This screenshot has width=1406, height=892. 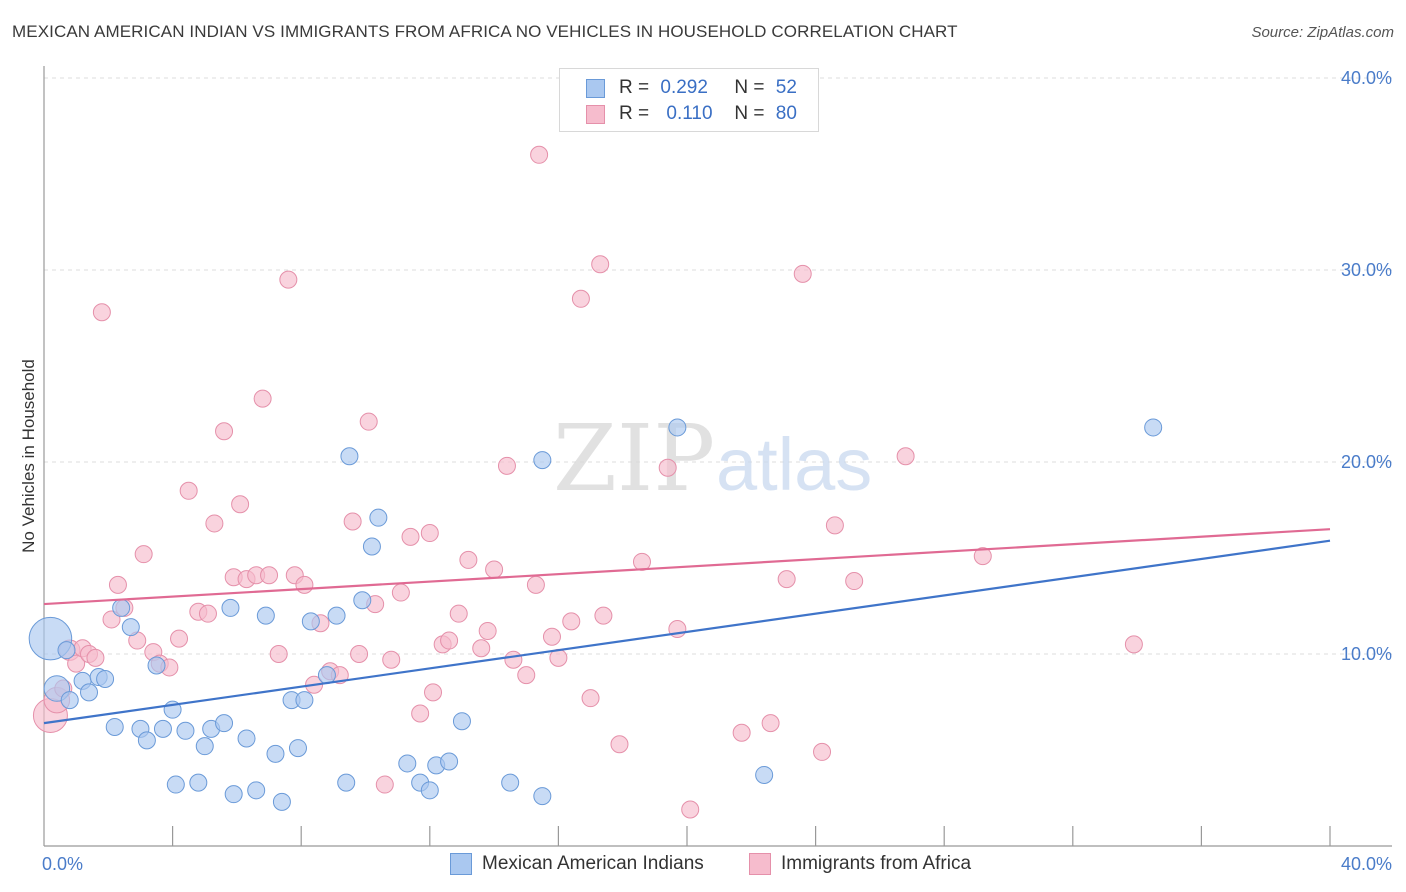 What do you see at coordinates (860, 864) in the screenshot?
I see `bottom-legend-pink: Immigrants from Africa` at bounding box center [860, 864].